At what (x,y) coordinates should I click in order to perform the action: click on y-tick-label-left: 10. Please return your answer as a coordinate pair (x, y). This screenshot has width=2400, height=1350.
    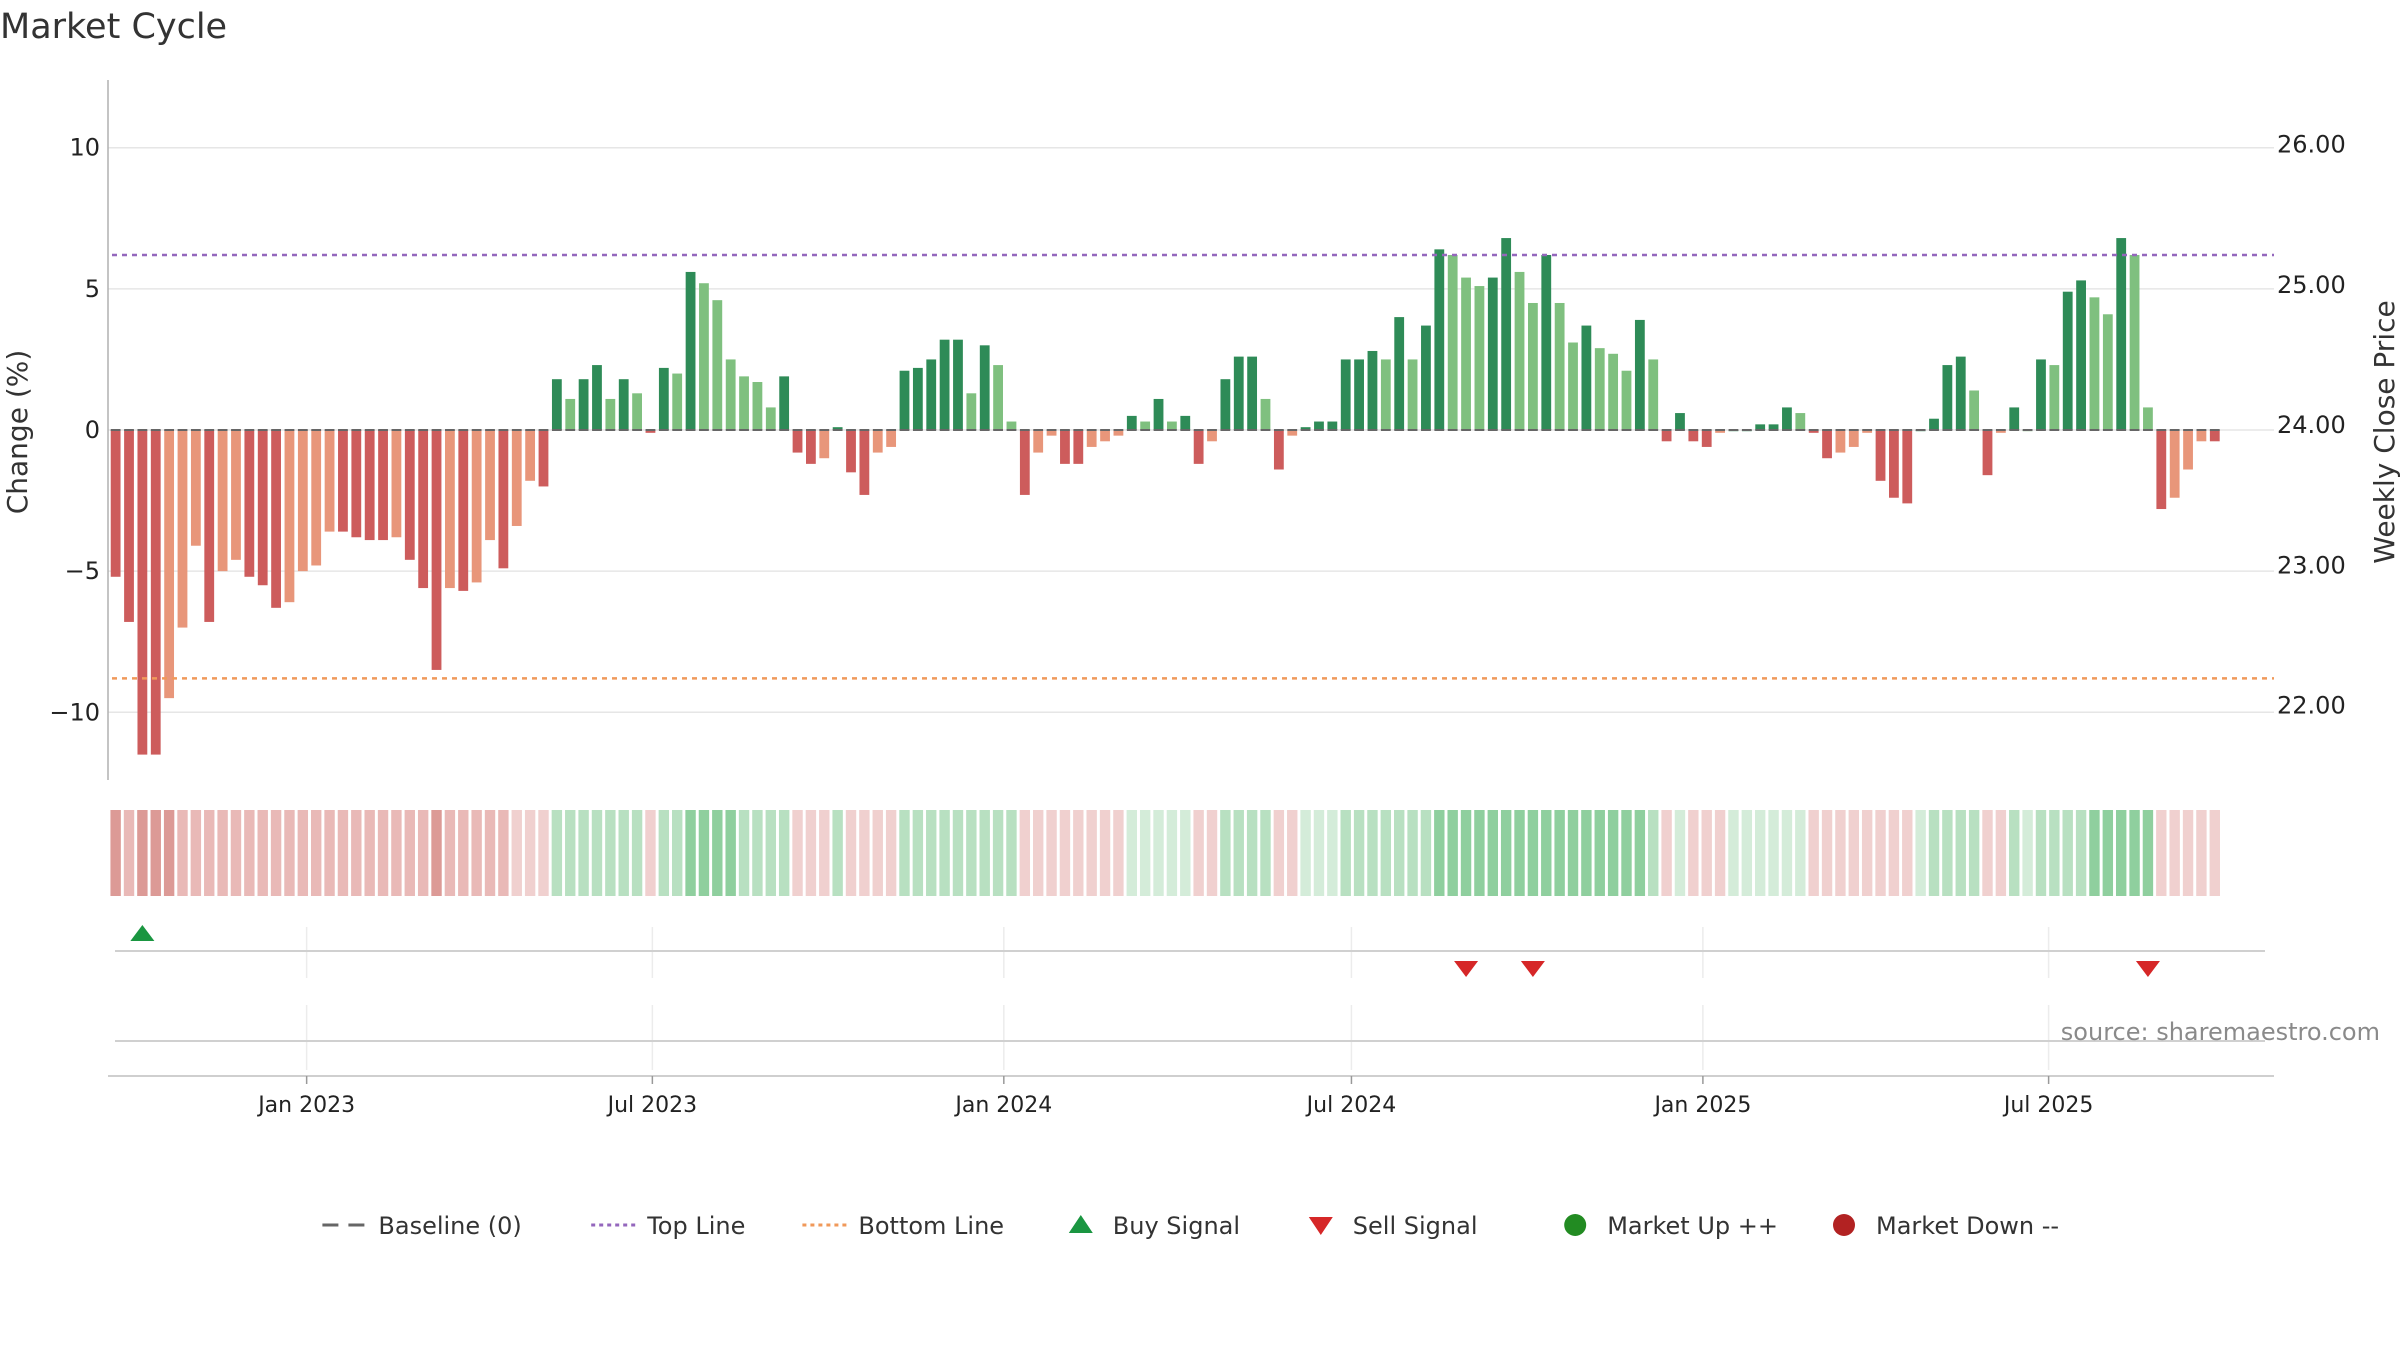
    Looking at the image, I should click on (84, 148).